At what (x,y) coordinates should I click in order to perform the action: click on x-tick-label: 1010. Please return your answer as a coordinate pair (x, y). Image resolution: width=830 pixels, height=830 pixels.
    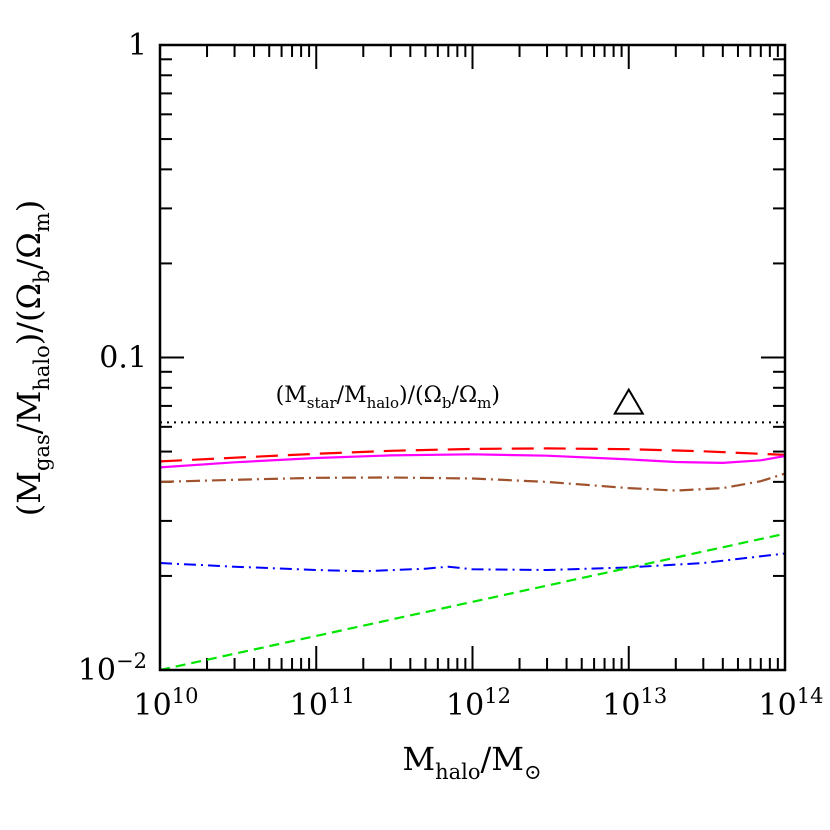
    Looking at the image, I should click on (166, 703).